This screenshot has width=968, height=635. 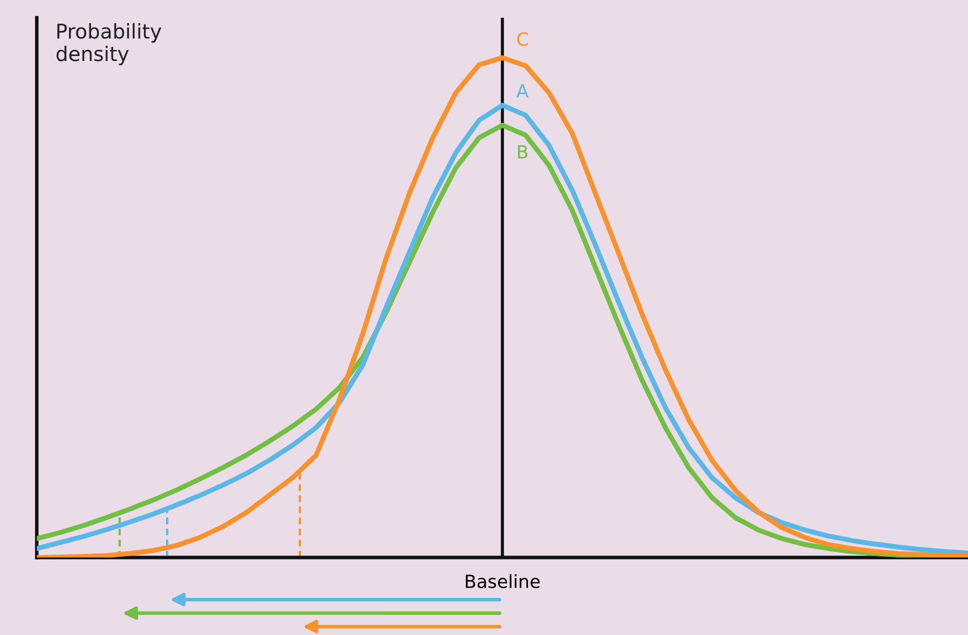 What do you see at coordinates (523, 151) in the screenshot?
I see `series-label: B` at bounding box center [523, 151].